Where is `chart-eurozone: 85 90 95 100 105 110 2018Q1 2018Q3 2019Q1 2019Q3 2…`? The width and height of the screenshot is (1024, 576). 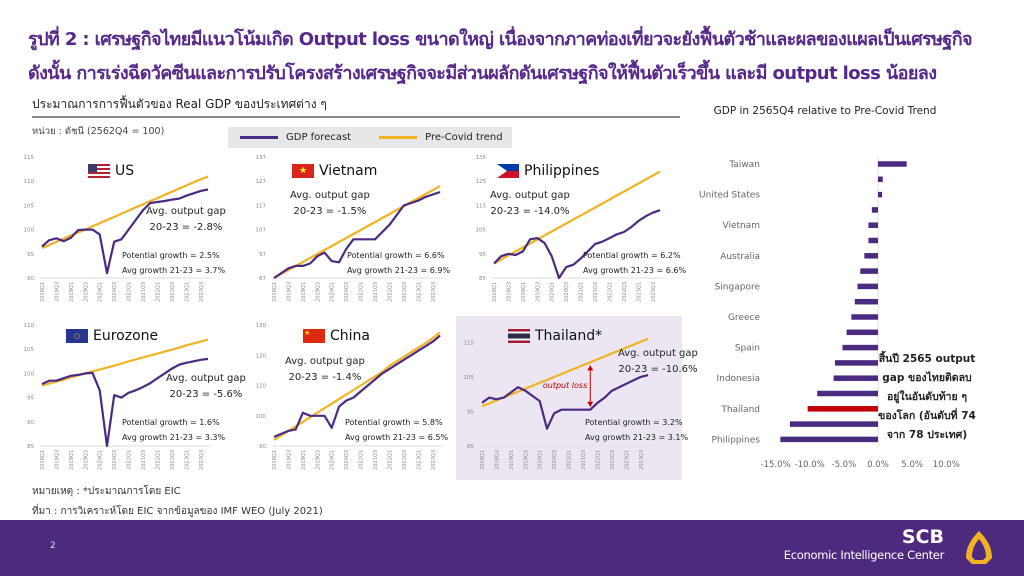 chart-eurozone: 85 90 95 100 105 110 2018Q1 2018Q3 2019Q1 2019Q3 2… is located at coordinates (134, 399).